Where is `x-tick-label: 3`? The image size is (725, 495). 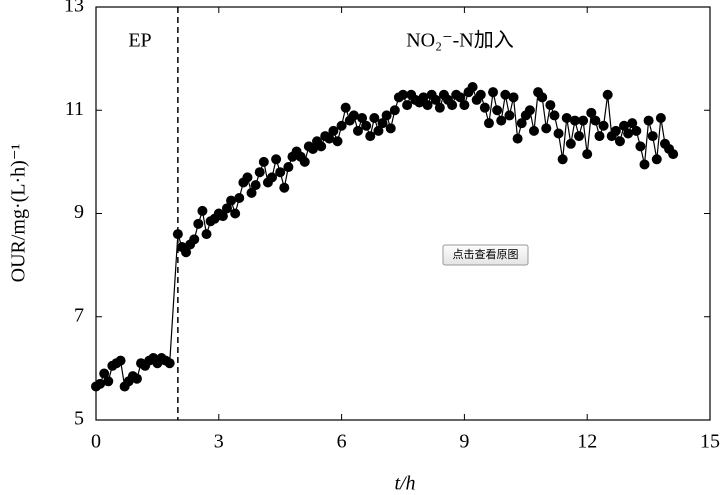 x-tick-label: 3 is located at coordinates (219, 442).